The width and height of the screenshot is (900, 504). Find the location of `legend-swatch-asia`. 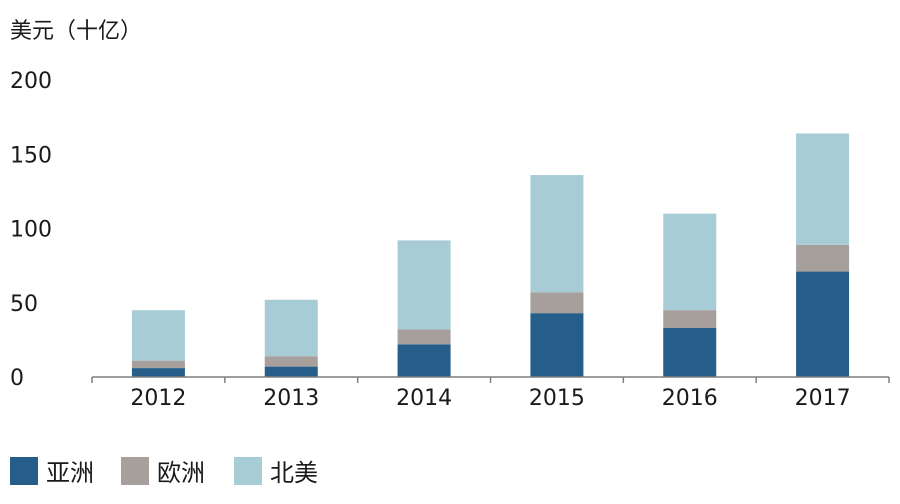

legend-swatch-asia is located at coordinates (24, 471).